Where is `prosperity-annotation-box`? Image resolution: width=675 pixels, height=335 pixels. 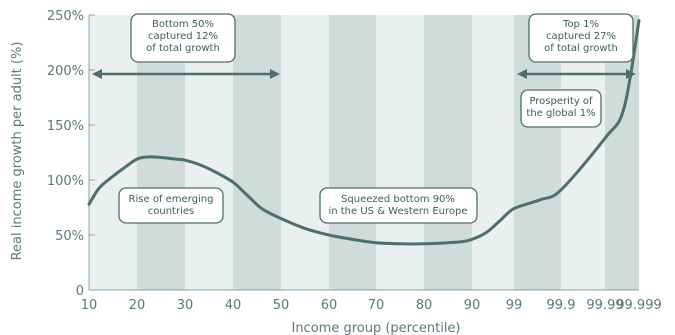 prosperity-annotation-box is located at coordinates (561, 108).